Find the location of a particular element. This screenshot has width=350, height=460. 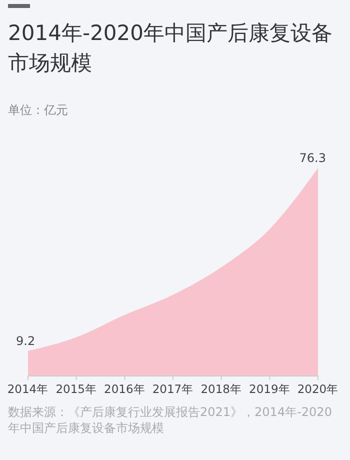

x-tick-label: 2020年 is located at coordinates (318, 389).